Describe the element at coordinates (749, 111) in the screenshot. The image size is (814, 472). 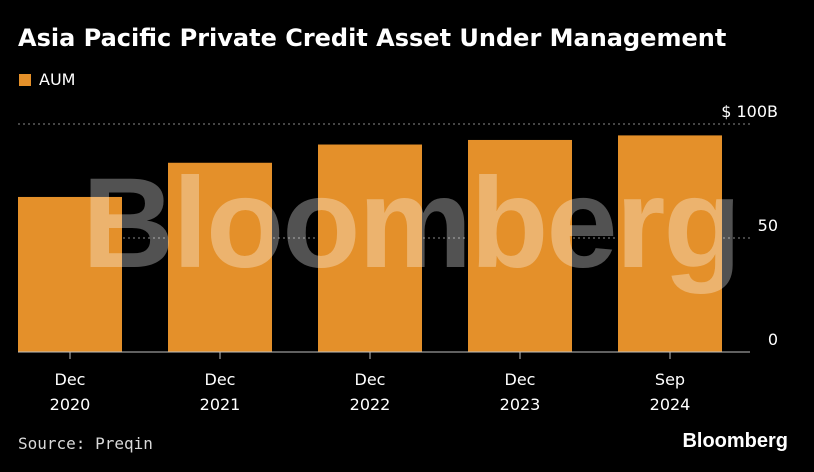
I see `y-tick-label-100: $ 100B` at that location.